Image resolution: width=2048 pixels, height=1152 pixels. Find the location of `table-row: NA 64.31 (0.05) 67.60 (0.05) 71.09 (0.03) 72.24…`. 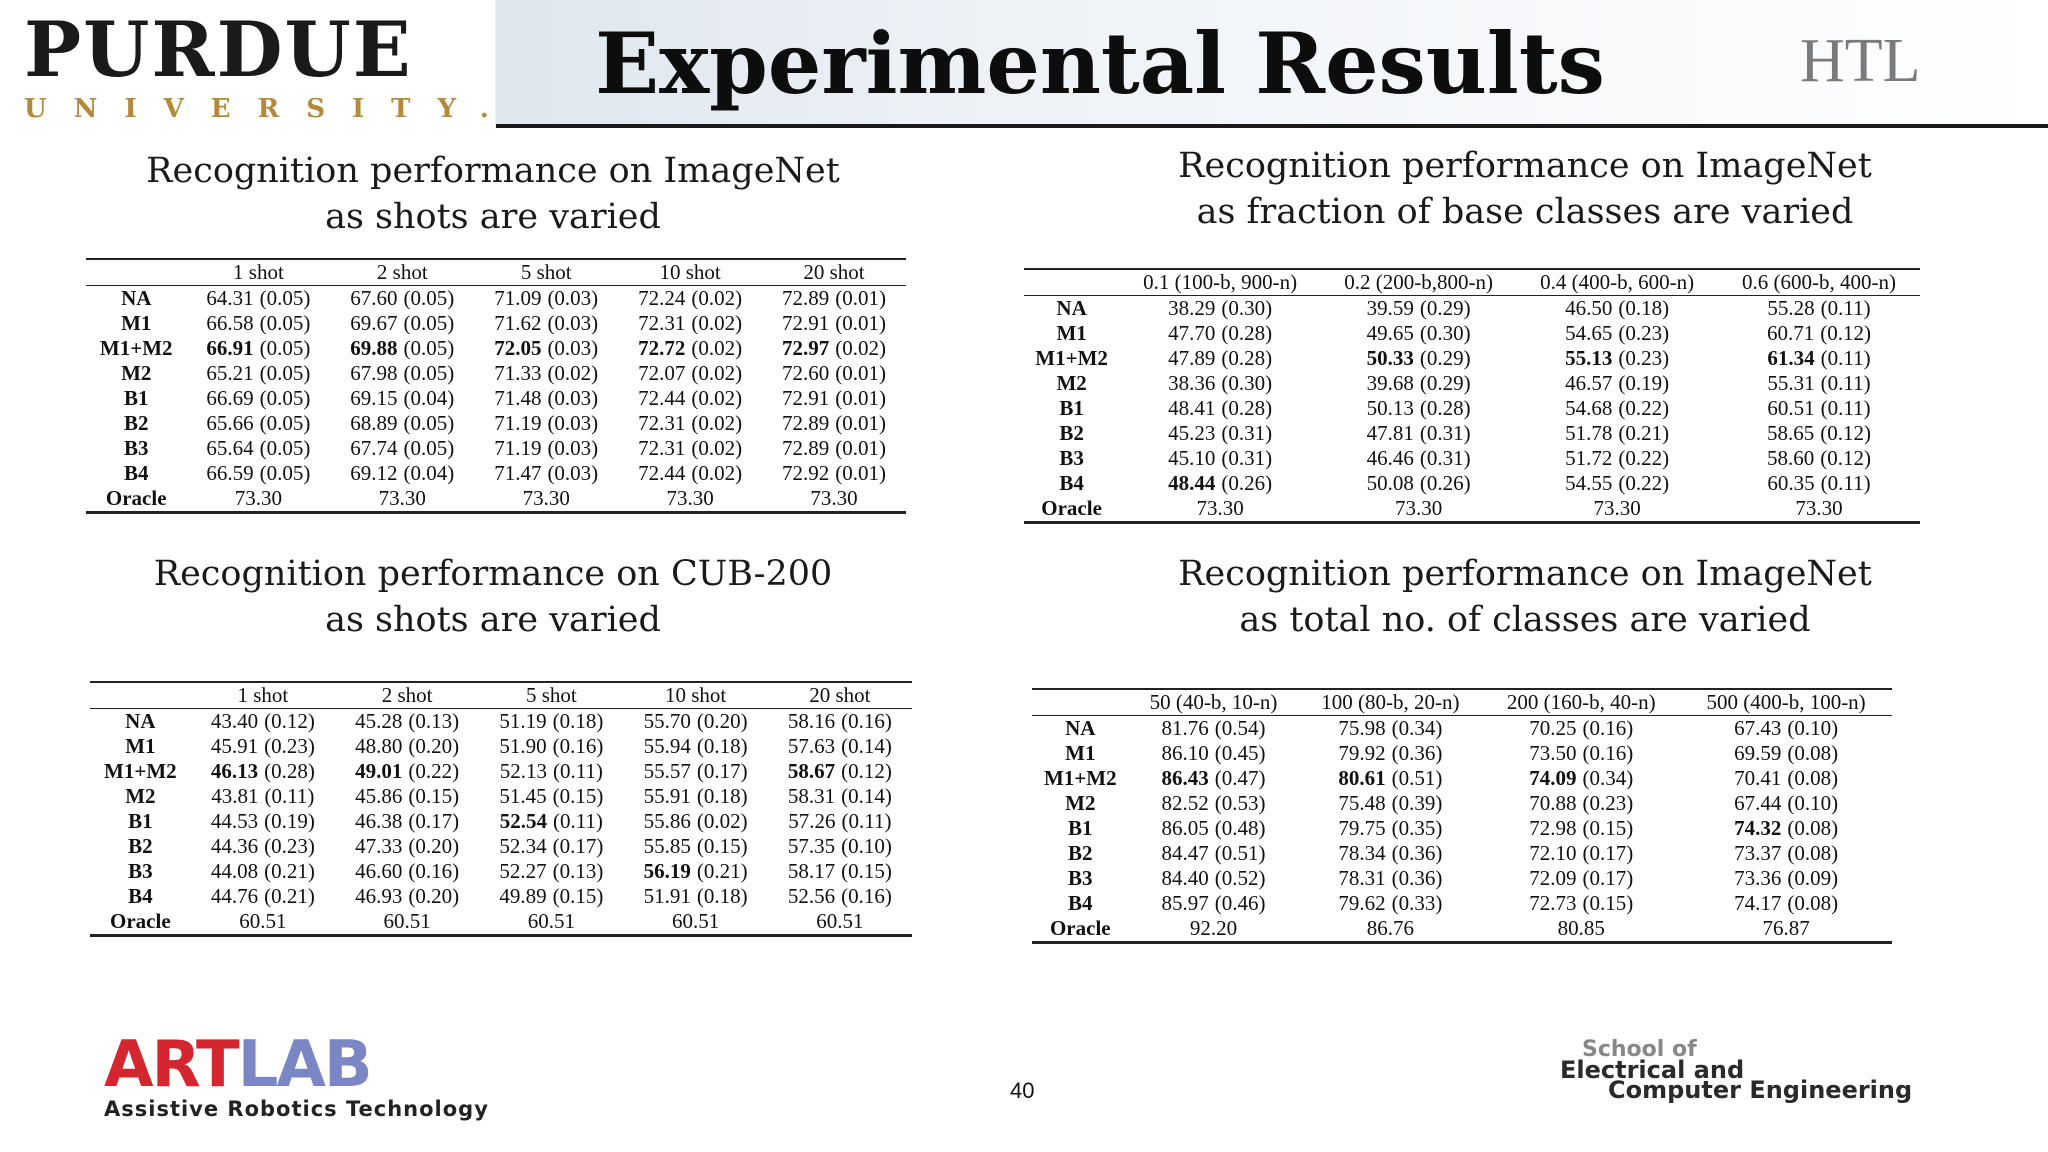

table-row: NA 64.31 (0.05) 67.60 (0.05) 71.09 (0.03) 72.24… is located at coordinates (496, 299).